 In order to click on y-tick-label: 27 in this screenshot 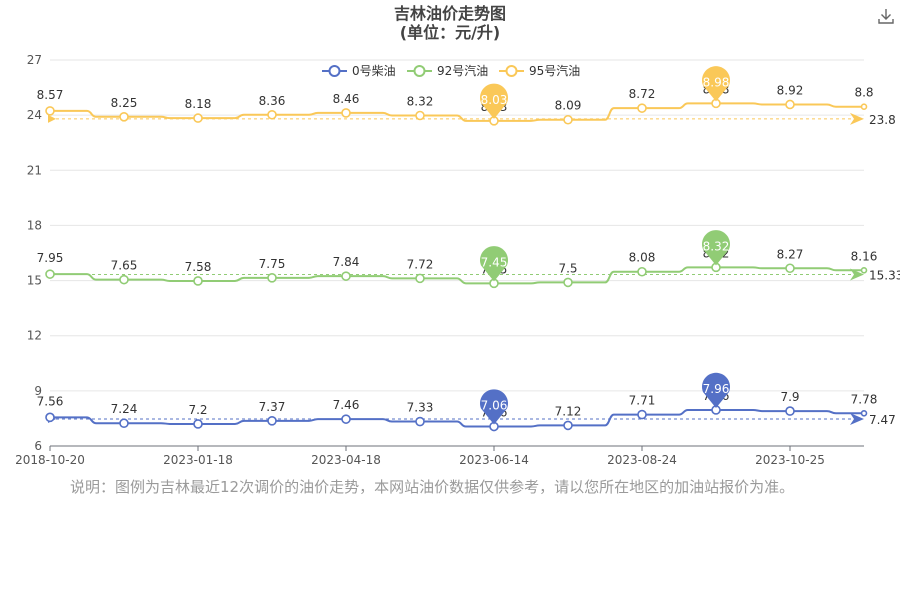, I will do `click(34, 60)`.